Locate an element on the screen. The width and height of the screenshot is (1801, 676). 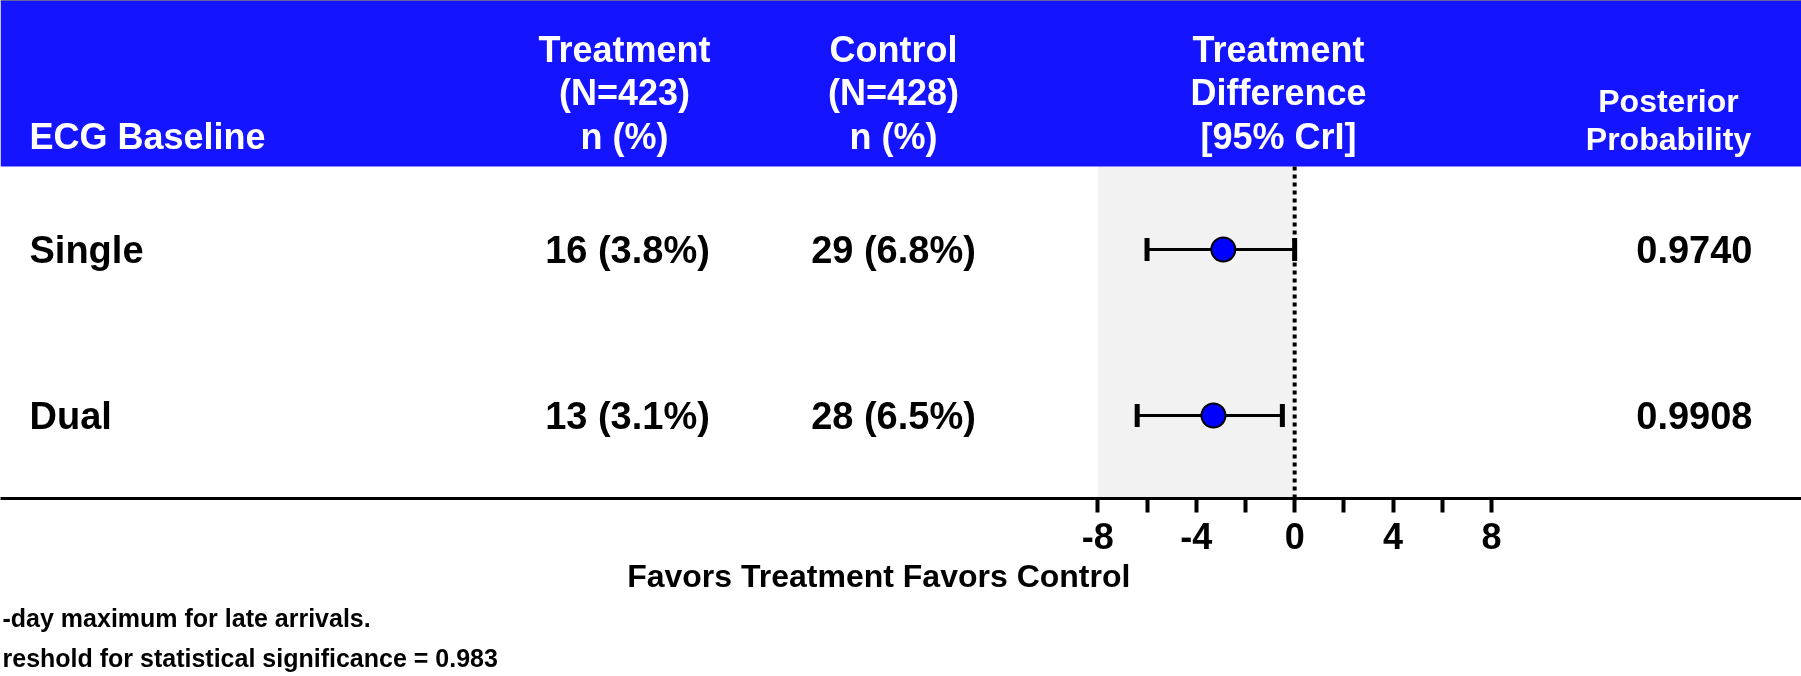
text: ECG Baseline is located at coordinates (147, 136).